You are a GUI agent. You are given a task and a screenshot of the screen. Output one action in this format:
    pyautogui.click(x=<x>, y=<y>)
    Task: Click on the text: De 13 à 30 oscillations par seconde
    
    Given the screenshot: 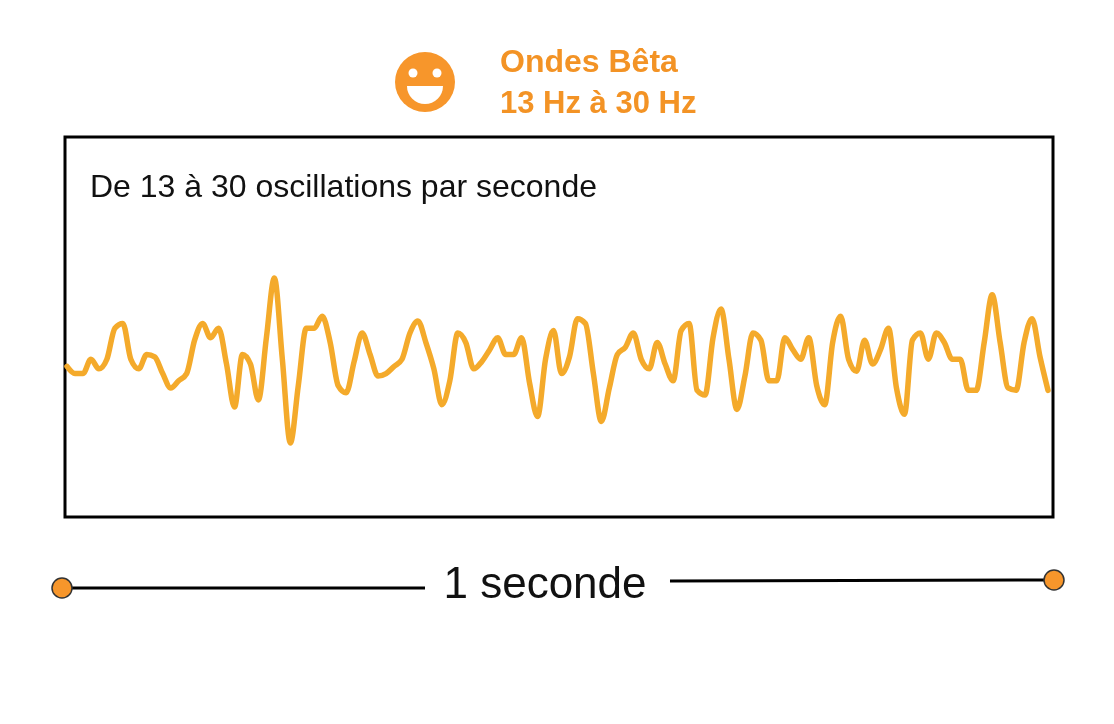 What is the action you would take?
    pyautogui.click(x=343, y=186)
    